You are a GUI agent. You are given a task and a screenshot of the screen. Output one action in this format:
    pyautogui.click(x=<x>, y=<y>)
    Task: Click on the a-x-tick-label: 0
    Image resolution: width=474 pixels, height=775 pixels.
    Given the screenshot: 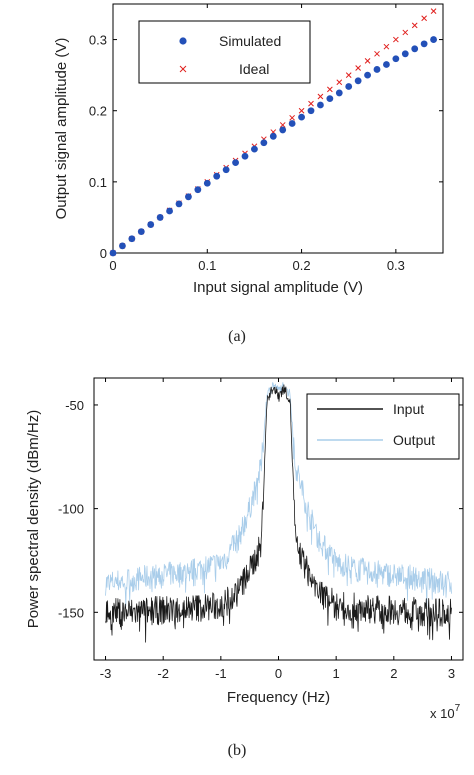 What is the action you would take?
    pyautogui.click(x=112, y=265)
    